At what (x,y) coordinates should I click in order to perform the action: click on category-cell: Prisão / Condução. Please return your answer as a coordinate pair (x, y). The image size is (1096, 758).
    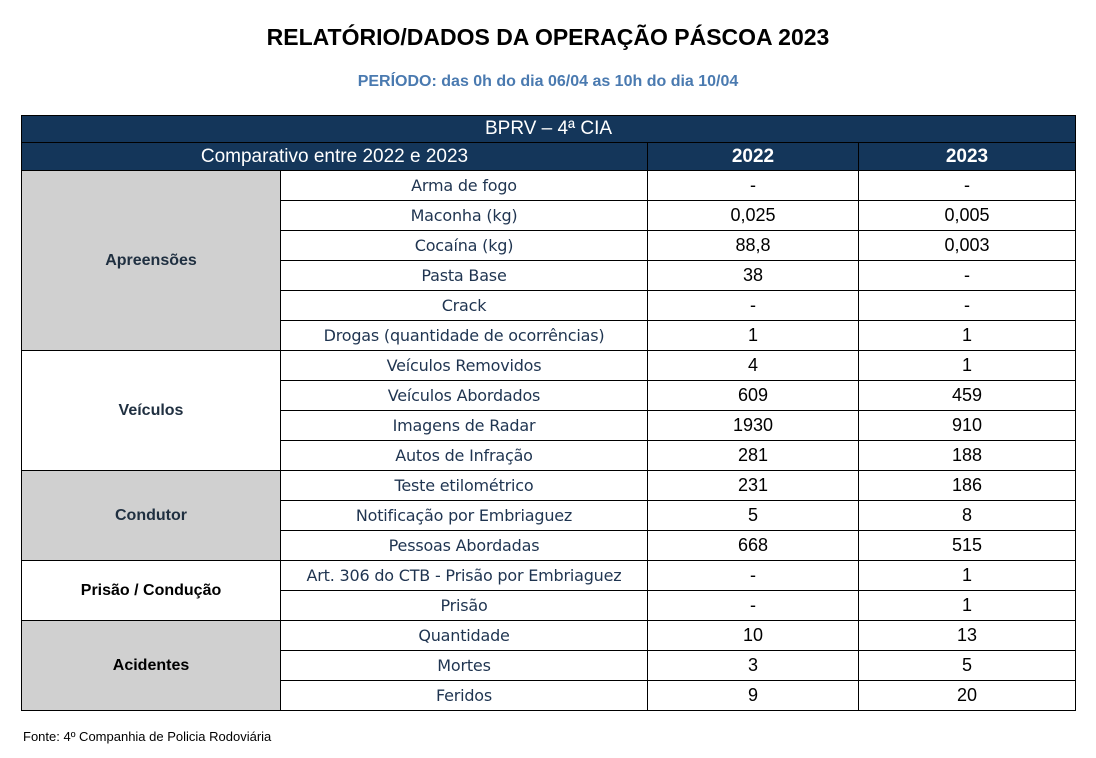
    Looking at the image, I should click on (151, 590).